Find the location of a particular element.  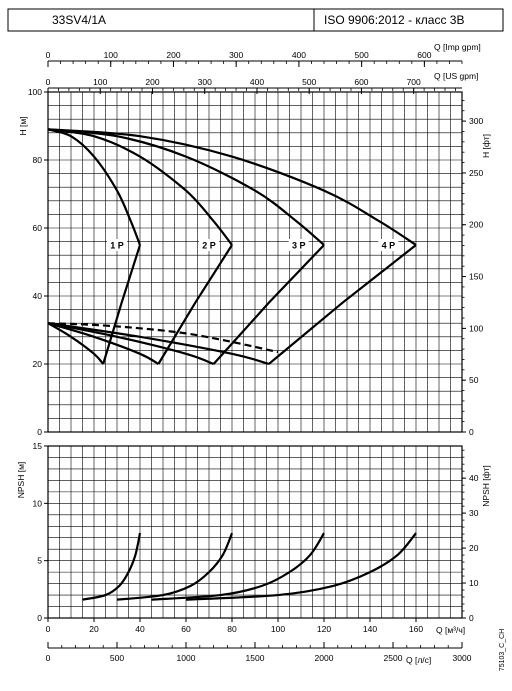

y-right-tick-label: 40 is located at coordinates (474, 478).